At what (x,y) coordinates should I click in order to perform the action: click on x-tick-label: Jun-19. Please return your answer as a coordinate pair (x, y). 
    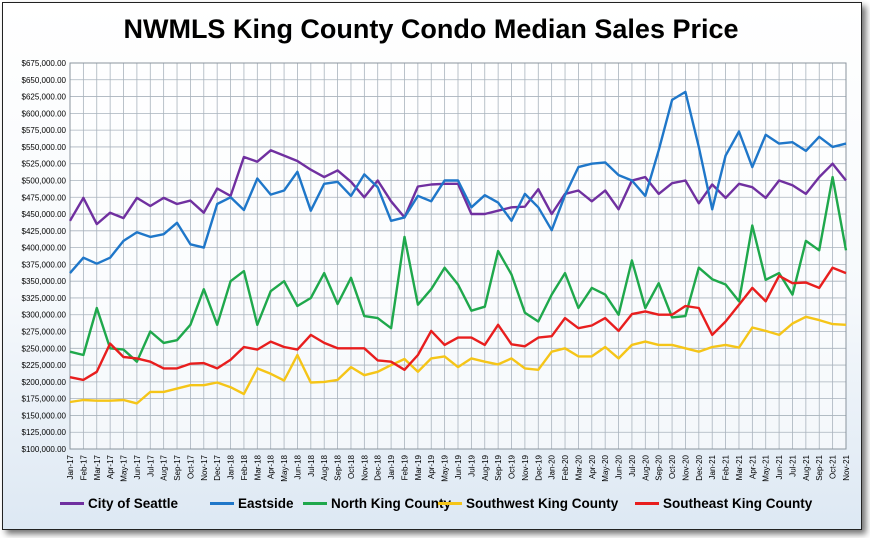
    Looking at the image, I should click on (458, 466).